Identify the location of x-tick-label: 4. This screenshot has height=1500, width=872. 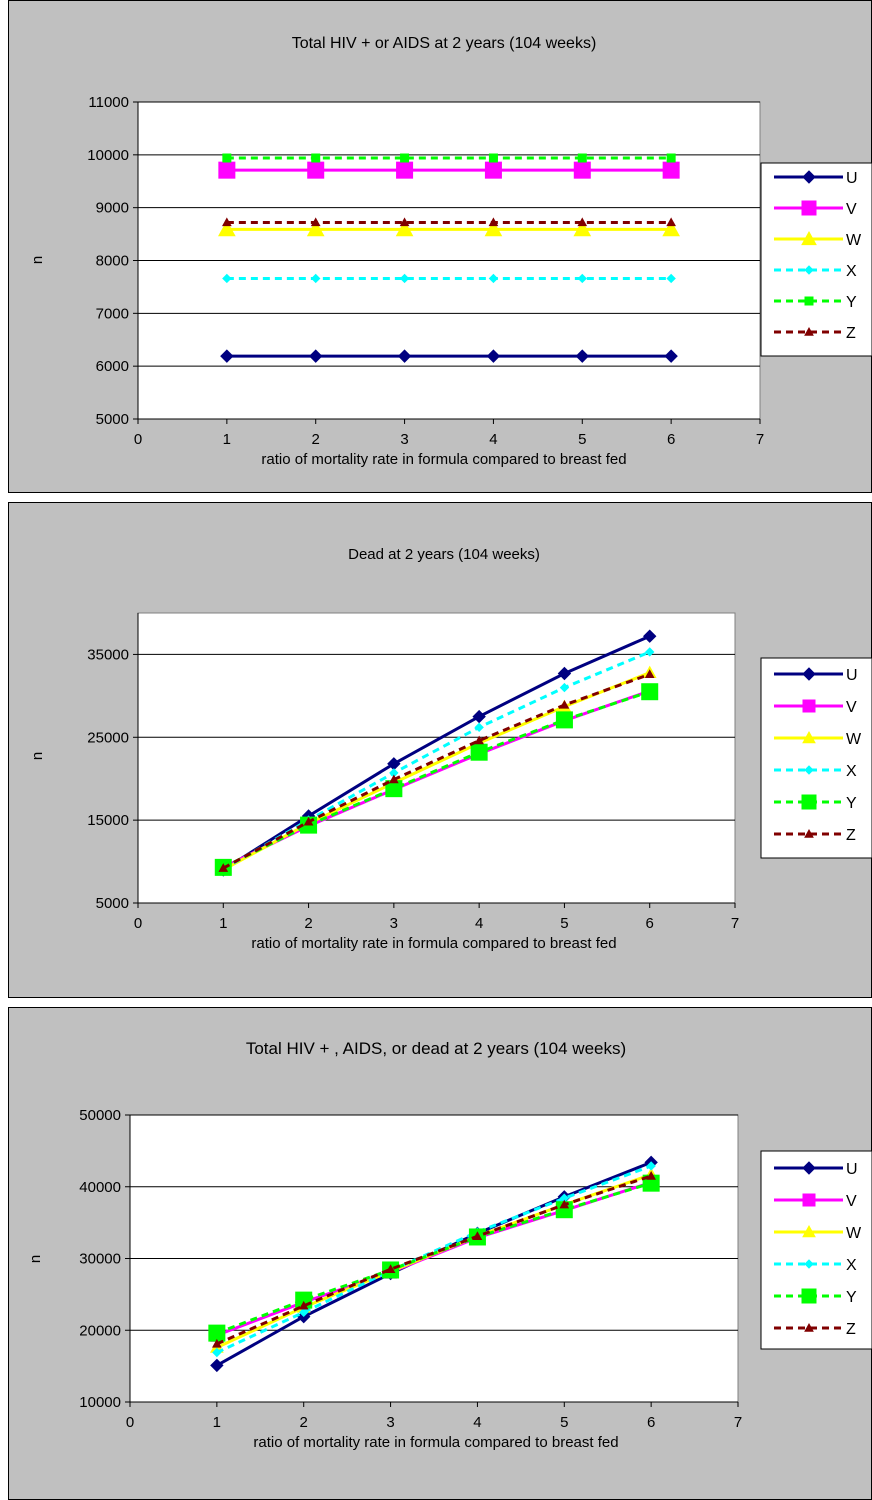
(477, 1422).